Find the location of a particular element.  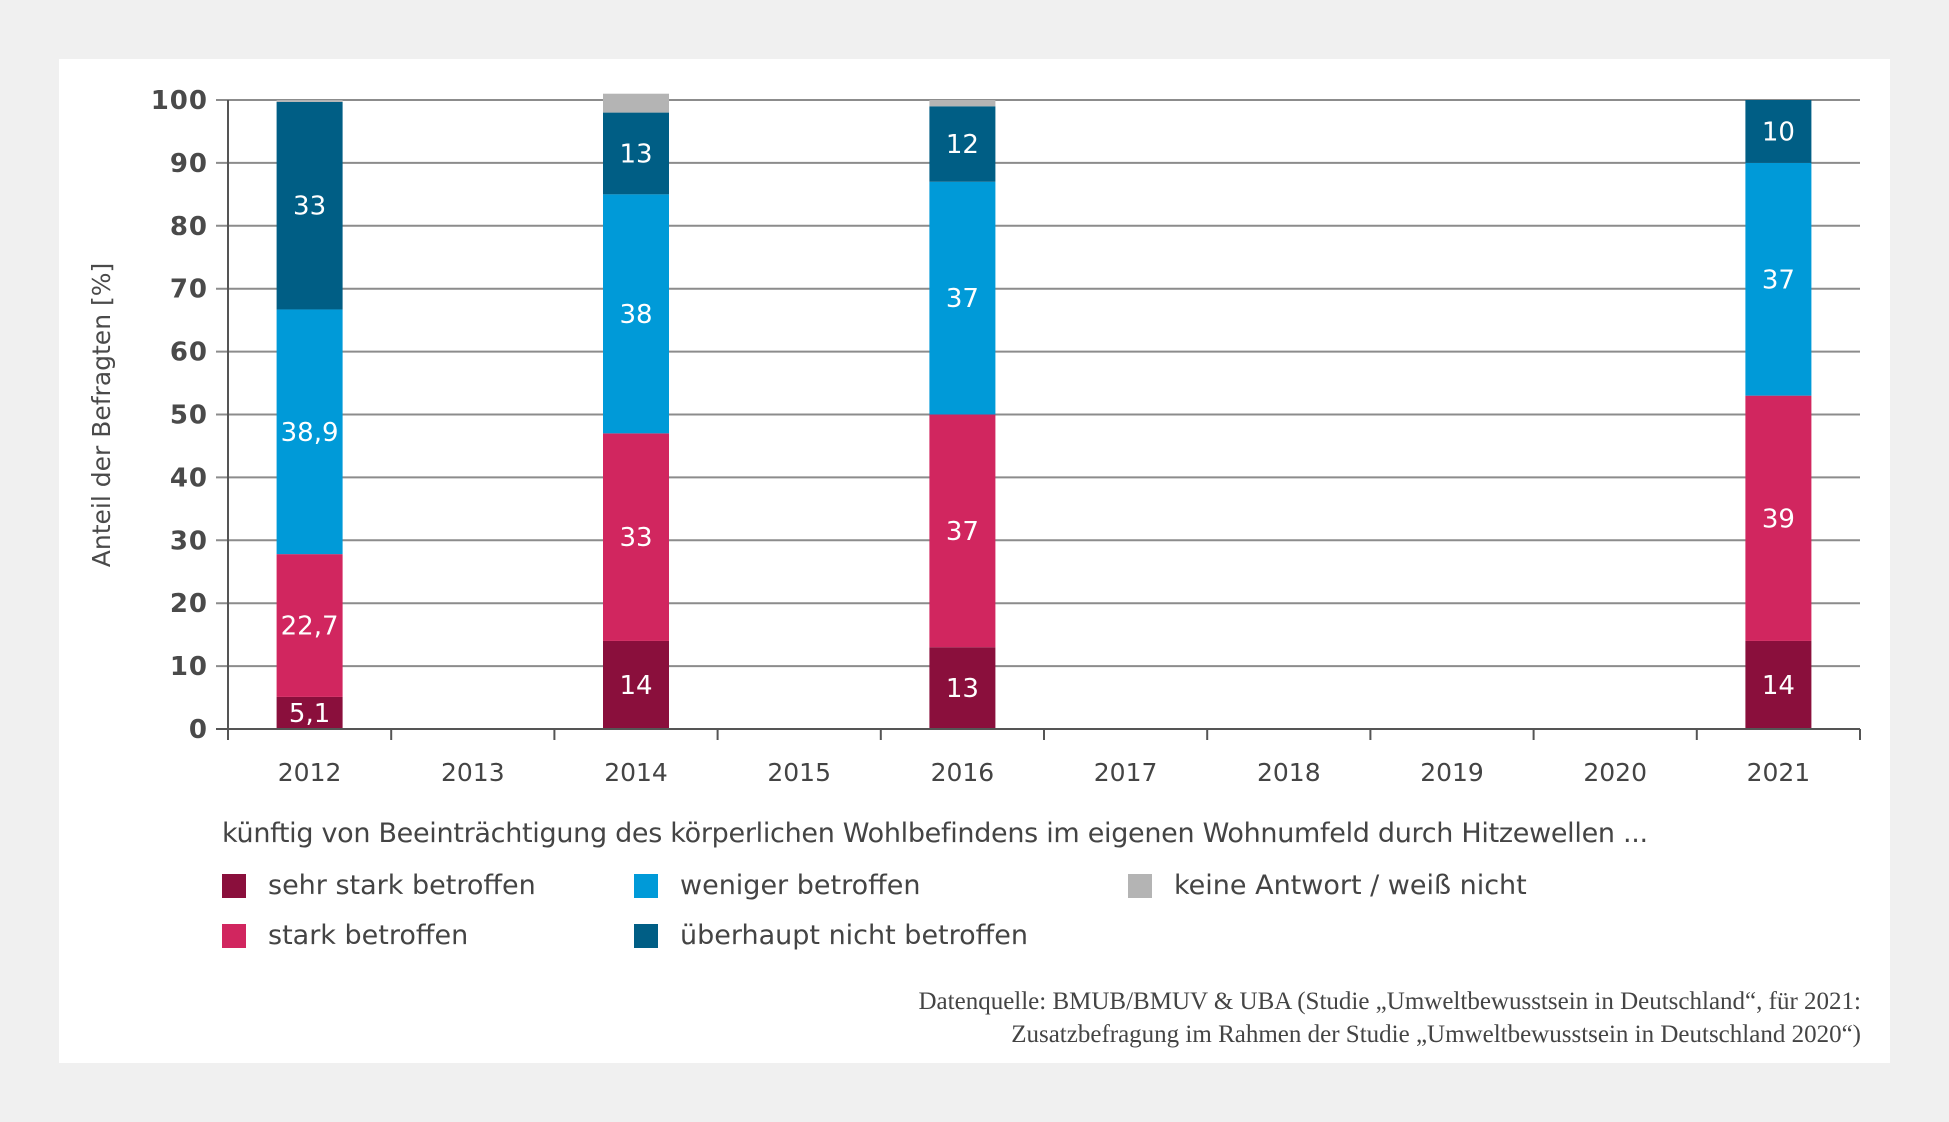

legend-label: sehr stark betroffen is located at coordinates (402, 885).